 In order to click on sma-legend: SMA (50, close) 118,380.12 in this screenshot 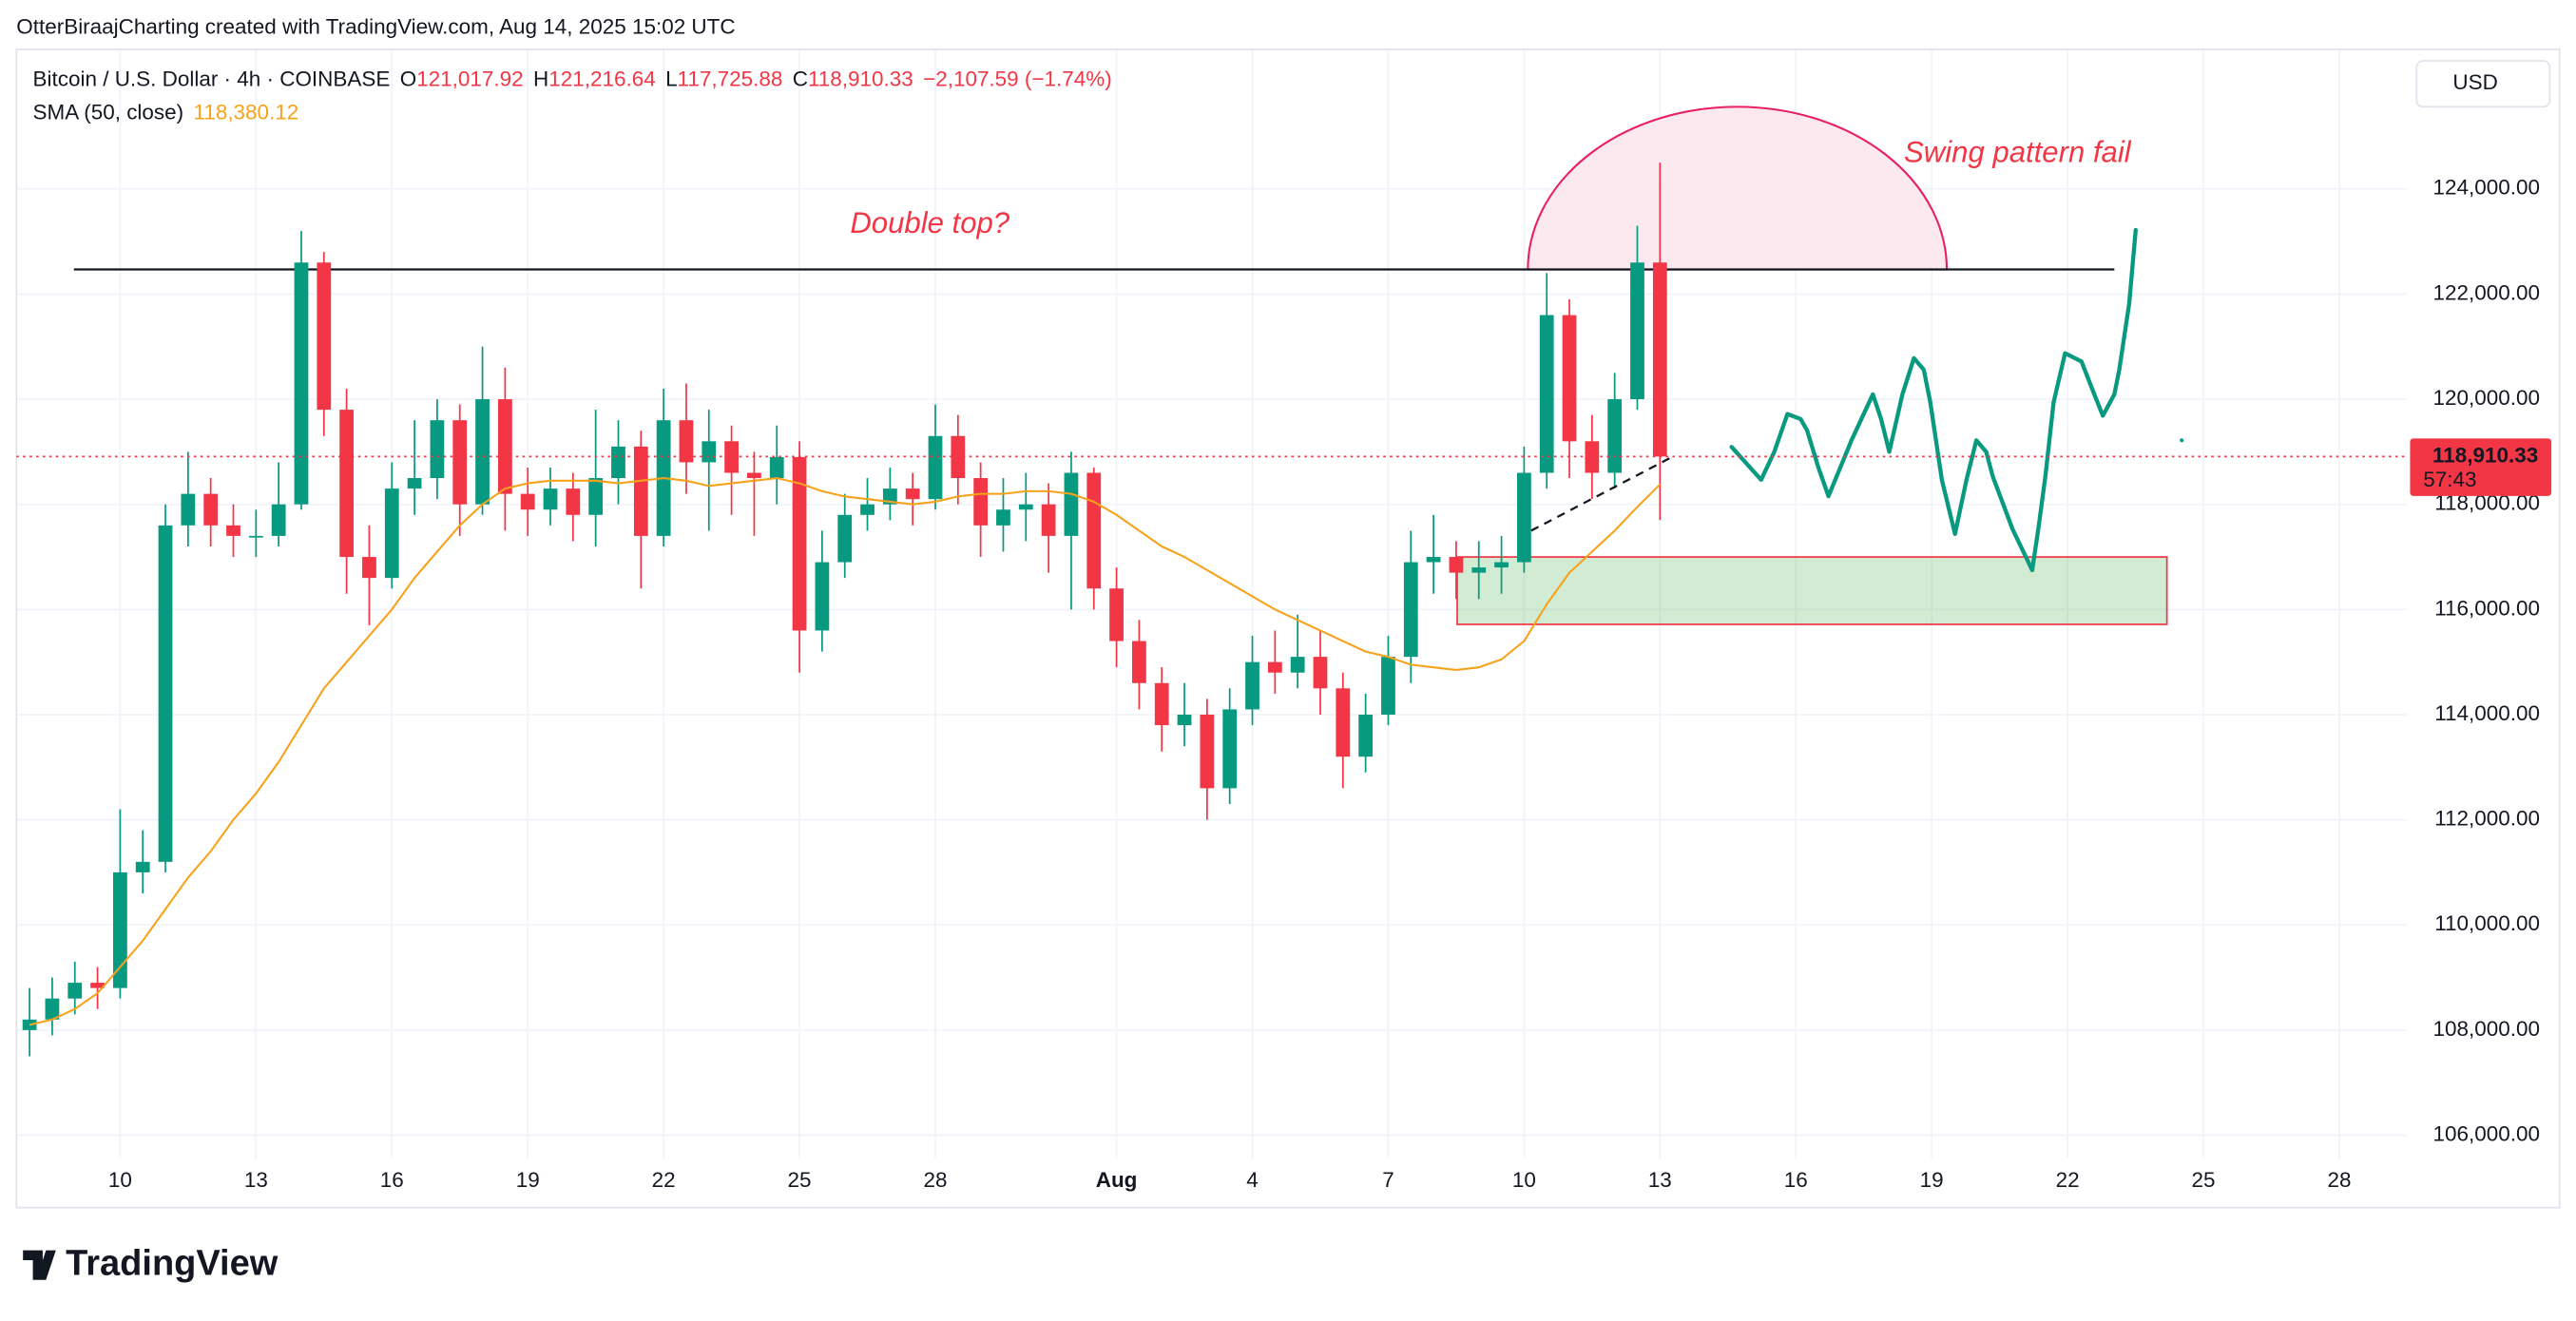, I will do `click(166, 112)`.